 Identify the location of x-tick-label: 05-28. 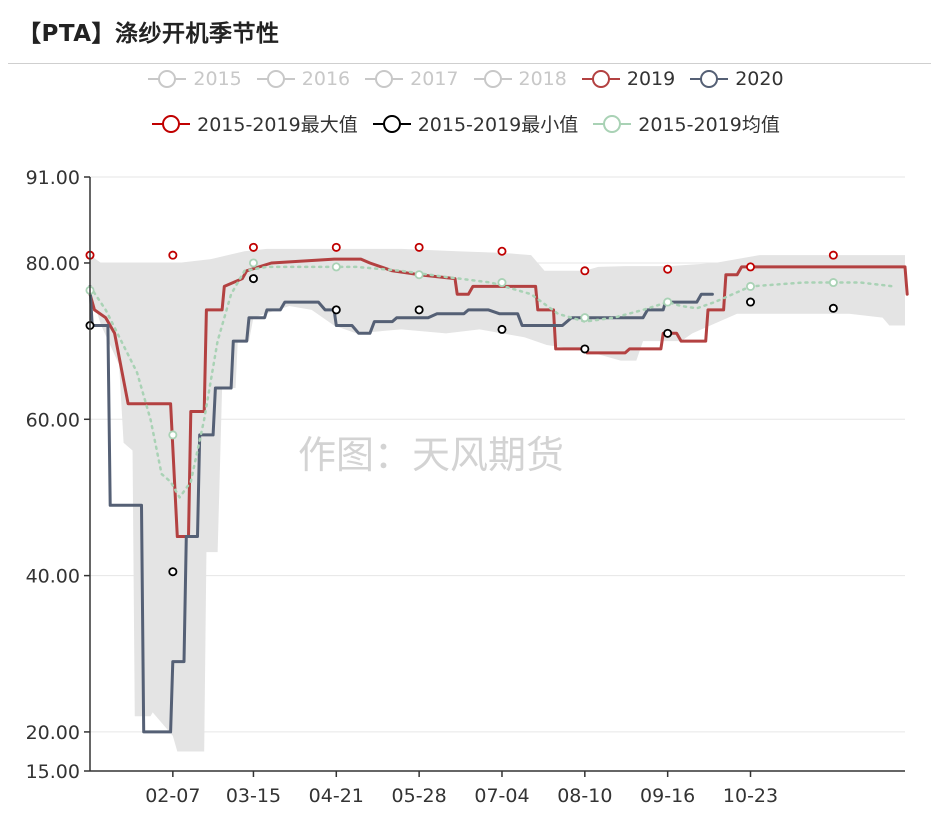
(419, 796).